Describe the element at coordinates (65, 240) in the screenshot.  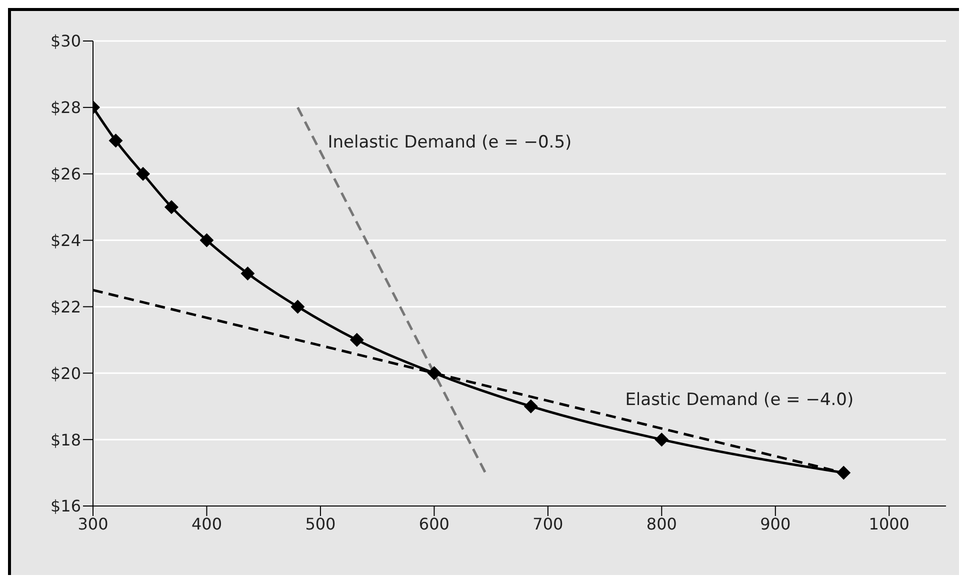
I see `y-tick-label: $24` at that location.